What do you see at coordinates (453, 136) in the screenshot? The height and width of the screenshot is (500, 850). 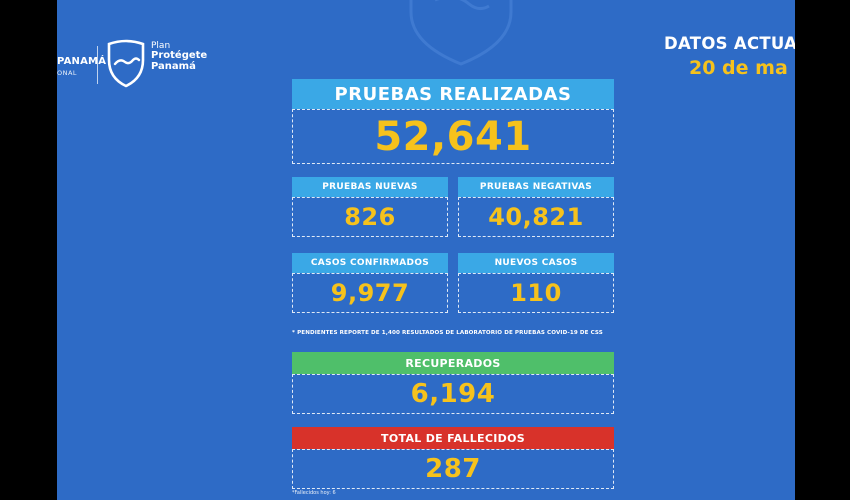 I see `stat-value: 52,641` at bounding box center [453, 136].